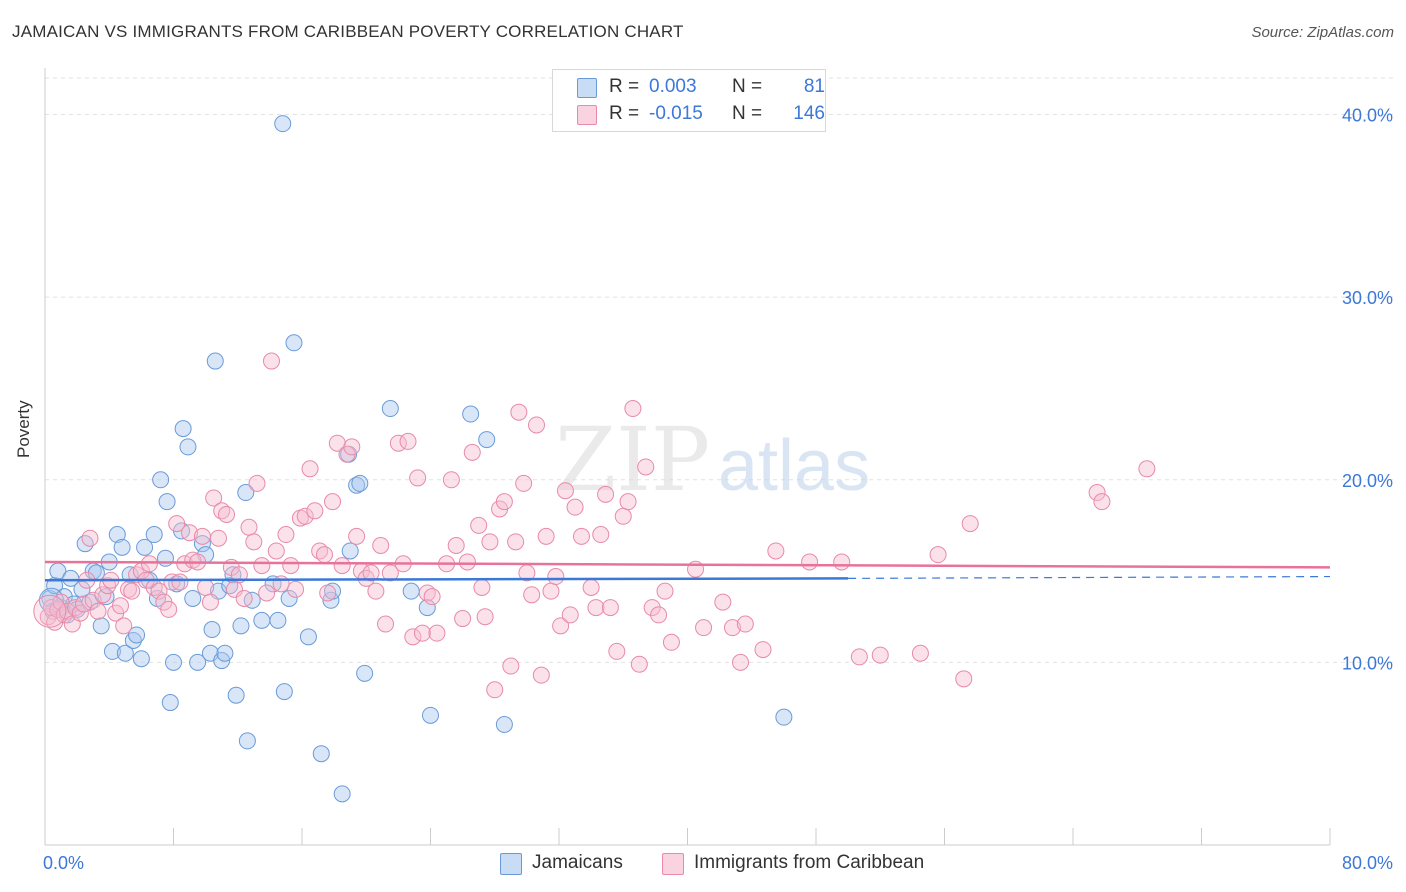  I want to click on bottom-legend-swatch-blue, so click(511, 864).